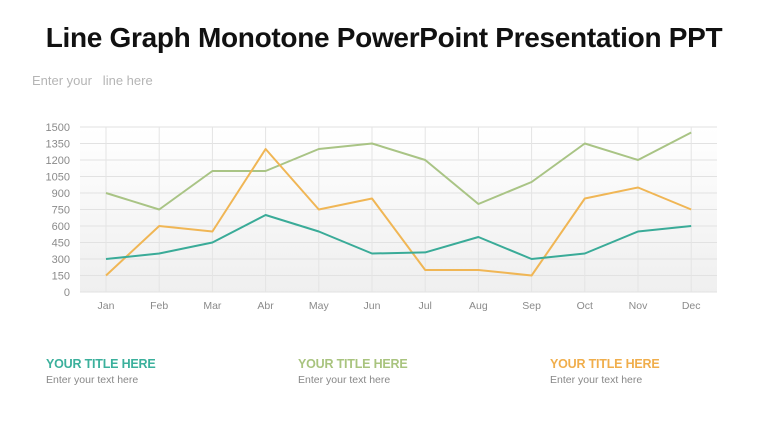 This screenshot has width=768, height=432. What do you see at coordinates (319, 306) in the screenshot?
I see `x-tick-label: May` at bounding box center [319, 306].